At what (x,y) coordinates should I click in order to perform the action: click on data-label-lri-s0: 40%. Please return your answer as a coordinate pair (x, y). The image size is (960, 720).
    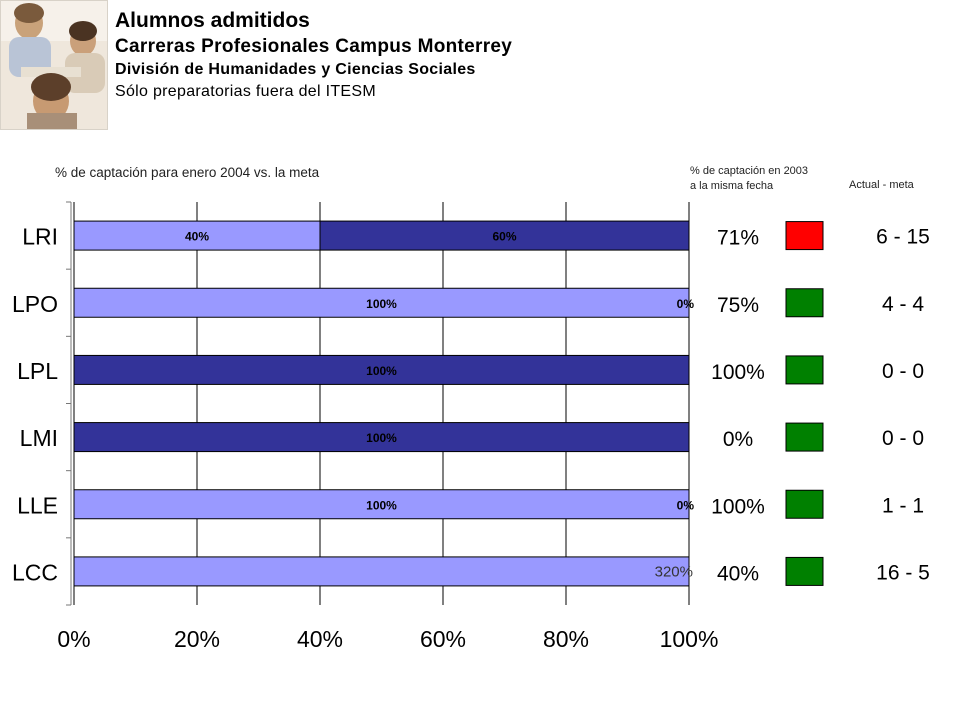
    Looking at the image, I should click on (197, 237).